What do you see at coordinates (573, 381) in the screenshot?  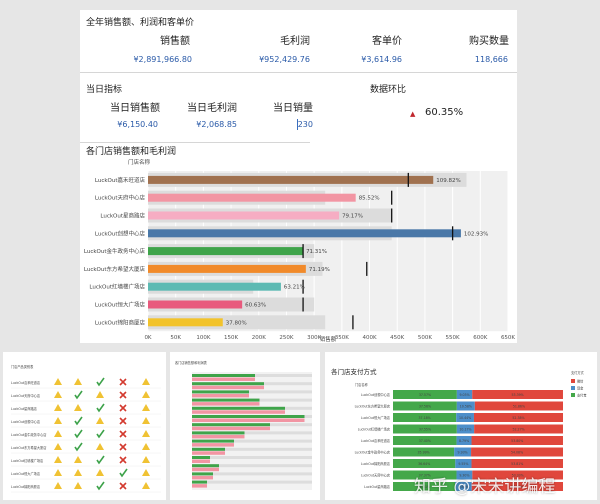 I see `legend-swatch` at bounding box center [573, 381].